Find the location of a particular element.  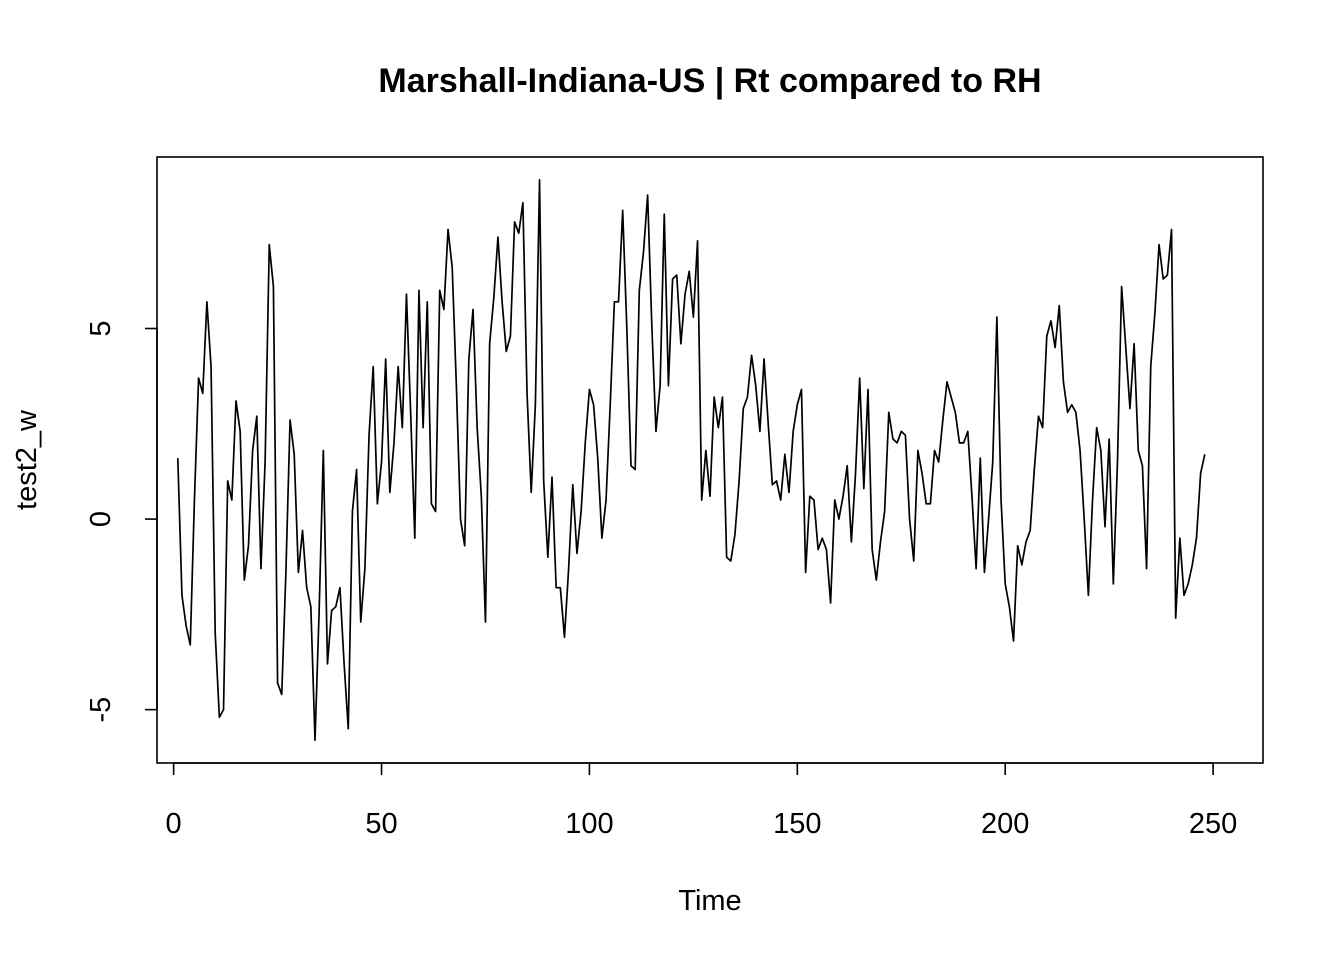

x-tick-label: 50 is located at coordinates (381, 824).